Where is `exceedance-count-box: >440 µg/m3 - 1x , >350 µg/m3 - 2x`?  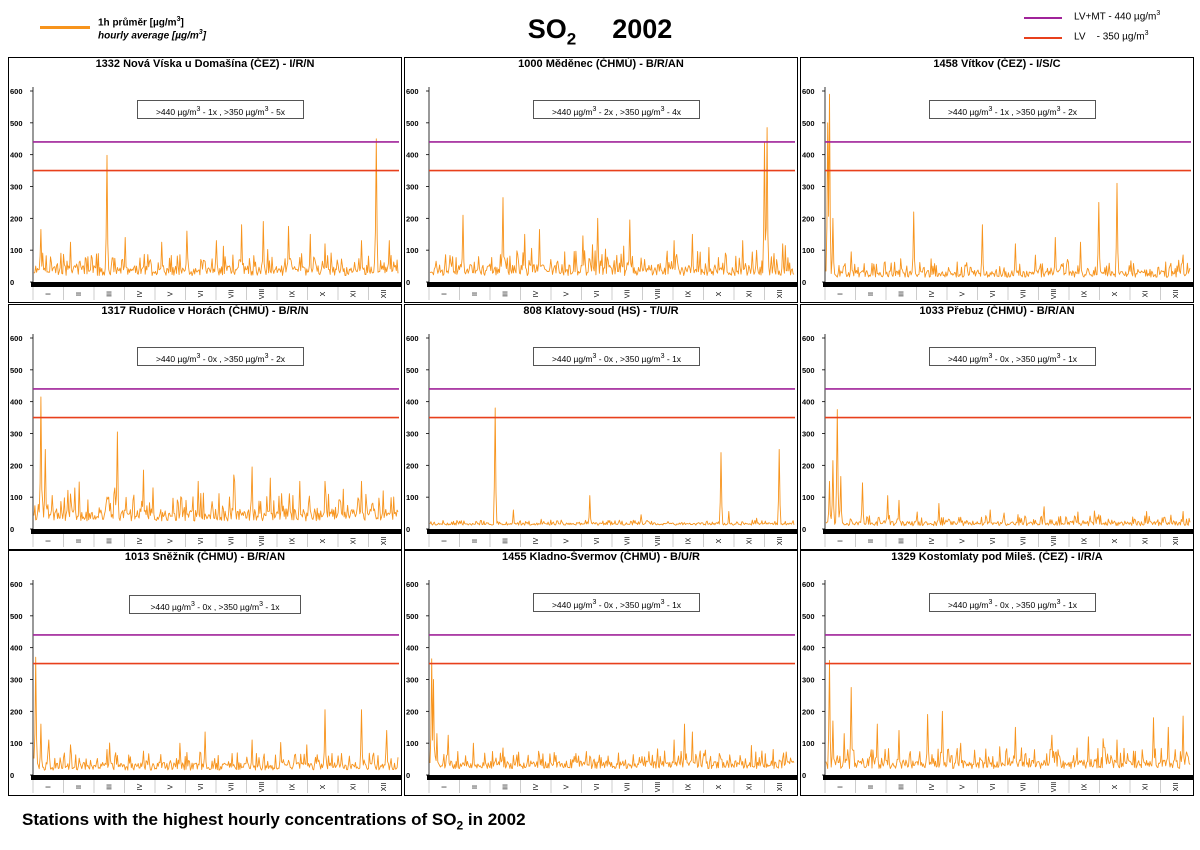 exceedance-count-box: >440 µg/m3 - 1x , >350 µg/m3 - 2x is located at coordinates (1012, 109).